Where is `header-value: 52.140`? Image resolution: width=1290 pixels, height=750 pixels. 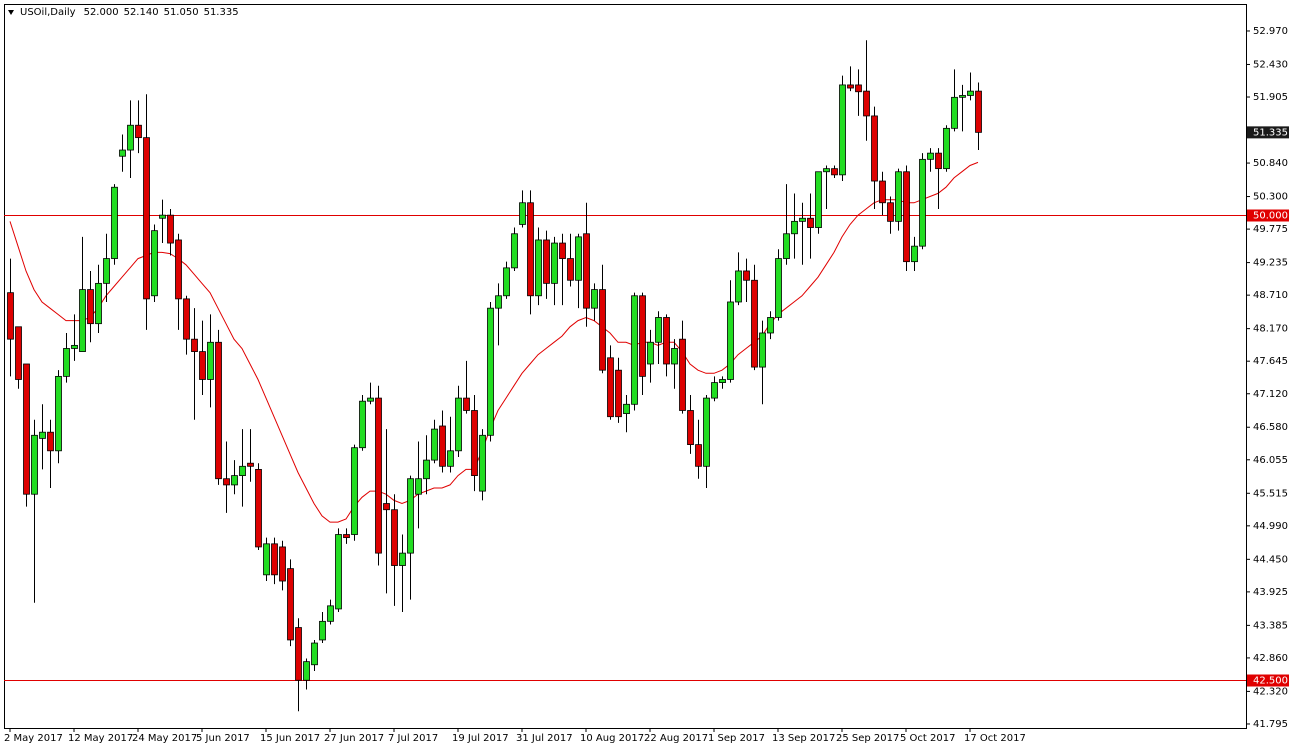 header-value: 52.140 is located at coordinates (141, 12).